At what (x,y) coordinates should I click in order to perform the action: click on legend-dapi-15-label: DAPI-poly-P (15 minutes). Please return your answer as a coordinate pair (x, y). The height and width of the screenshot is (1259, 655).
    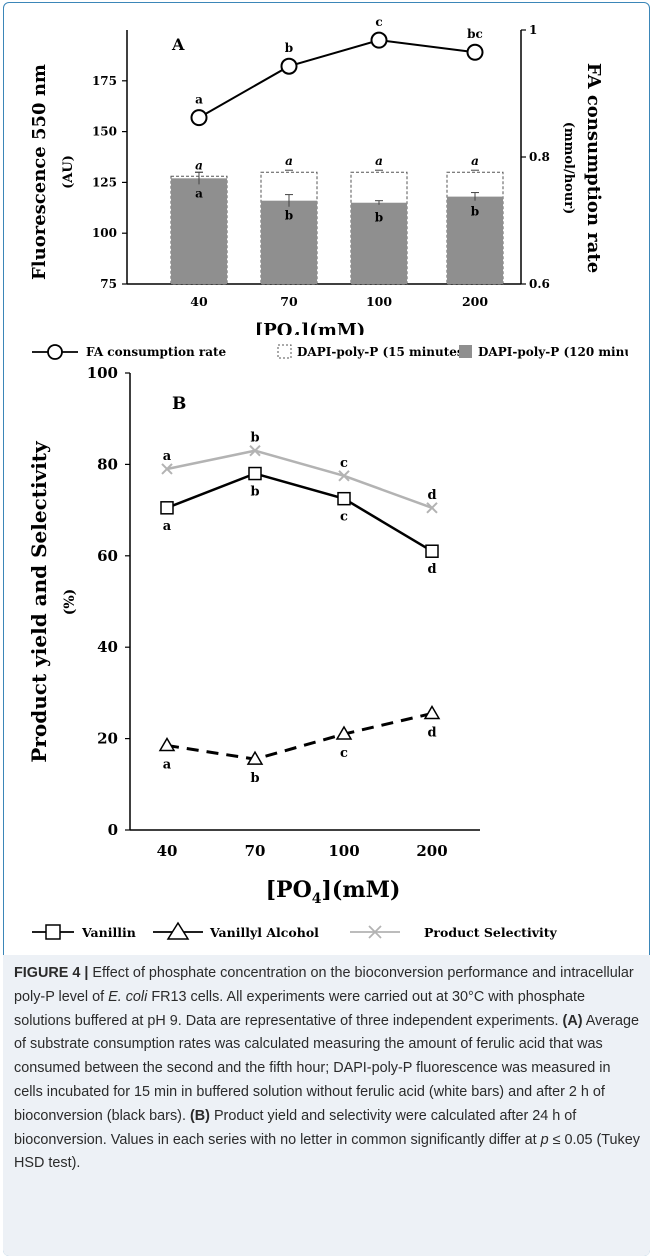
    Looking at the image, I should click on (383, 352).